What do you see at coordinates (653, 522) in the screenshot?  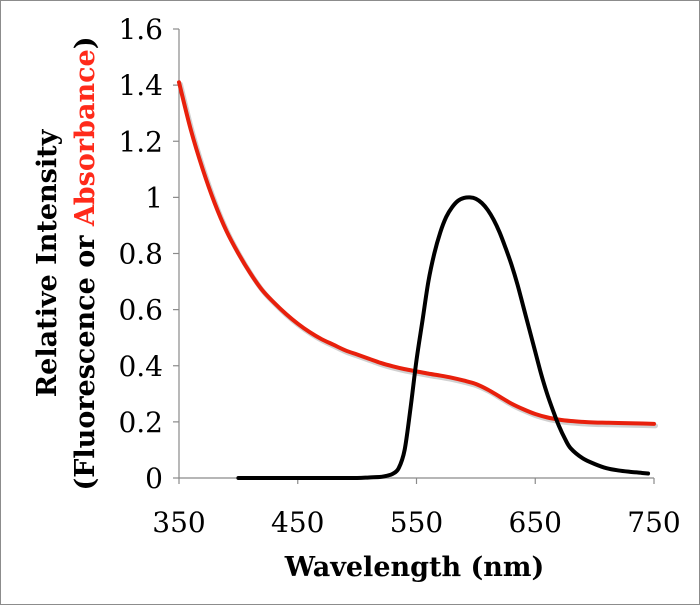 I see `x-tick-label: 750` at bounding box center [653, 522].